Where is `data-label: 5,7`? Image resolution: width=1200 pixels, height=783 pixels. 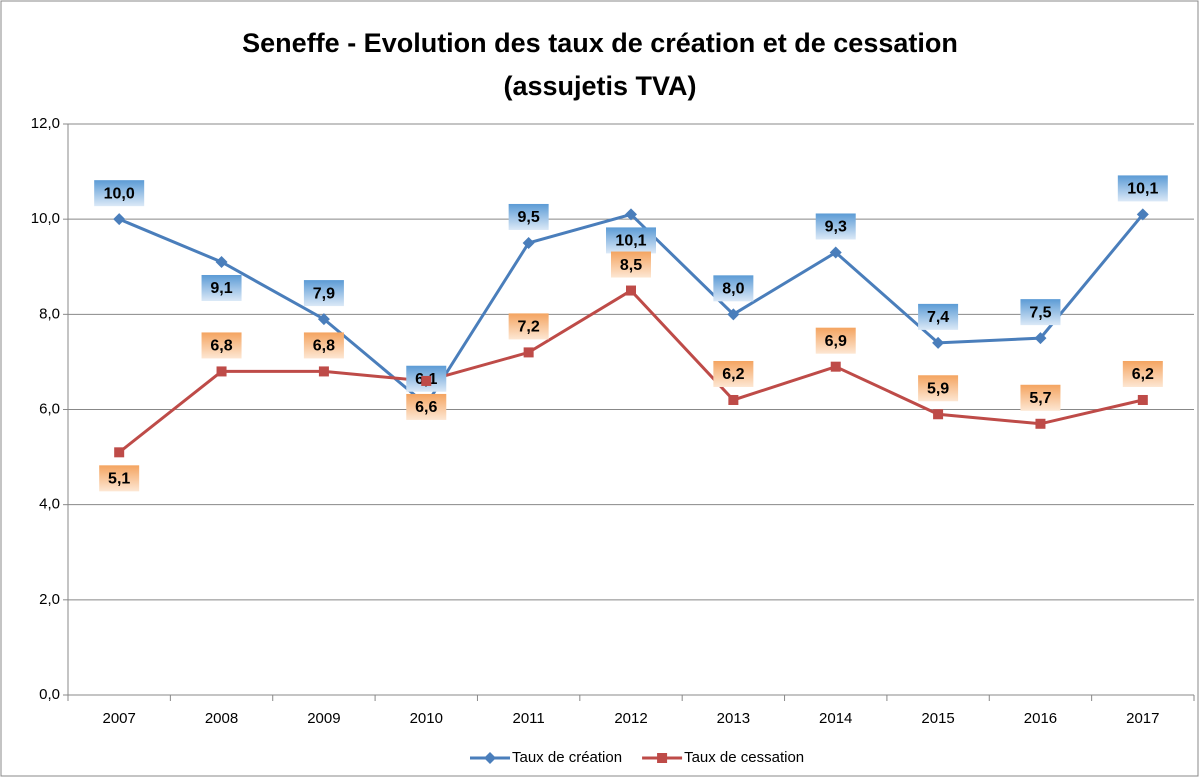
data-label: 5,7 is located at coordinates (1040, 398).